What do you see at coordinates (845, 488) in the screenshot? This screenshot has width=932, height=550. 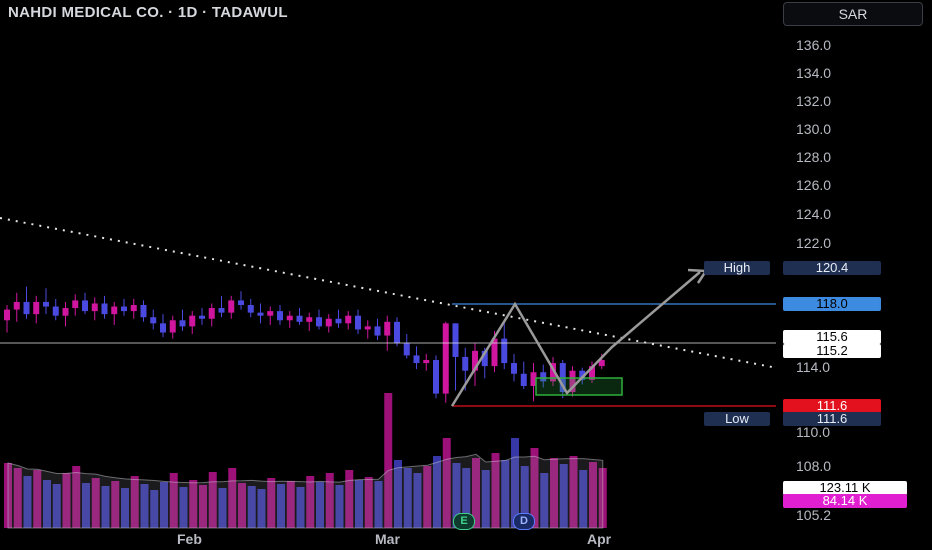 I see `volume-value-tag: 123.11 K` at bounding box center [845, 488].